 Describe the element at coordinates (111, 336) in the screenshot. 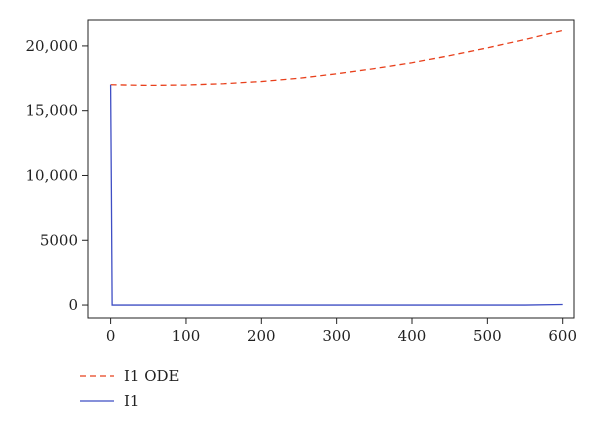

I see `x-tick-label: 0` at that location.